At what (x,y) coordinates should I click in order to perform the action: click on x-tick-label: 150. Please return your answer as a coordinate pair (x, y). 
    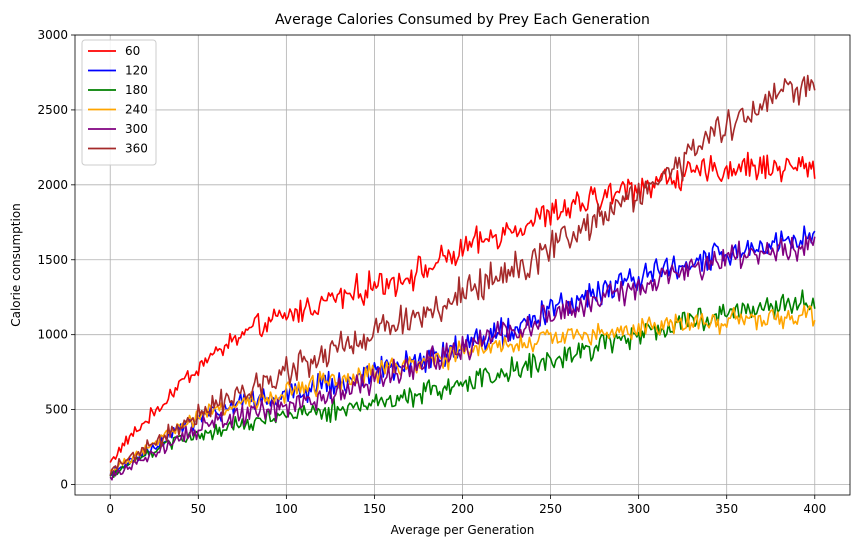
    Looking at the image, I should click on (374, 509).